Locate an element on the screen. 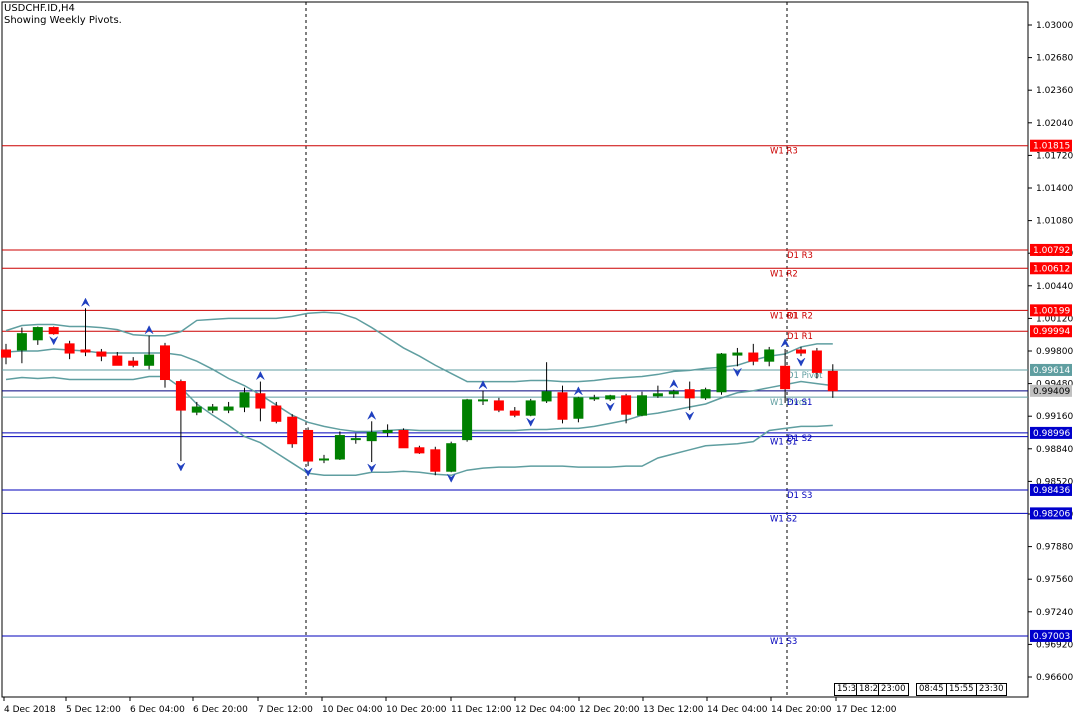 The width and height of the screenshot is (1080, 720). pivot-label: W1 Pivot is located at coordinates (789, 403).